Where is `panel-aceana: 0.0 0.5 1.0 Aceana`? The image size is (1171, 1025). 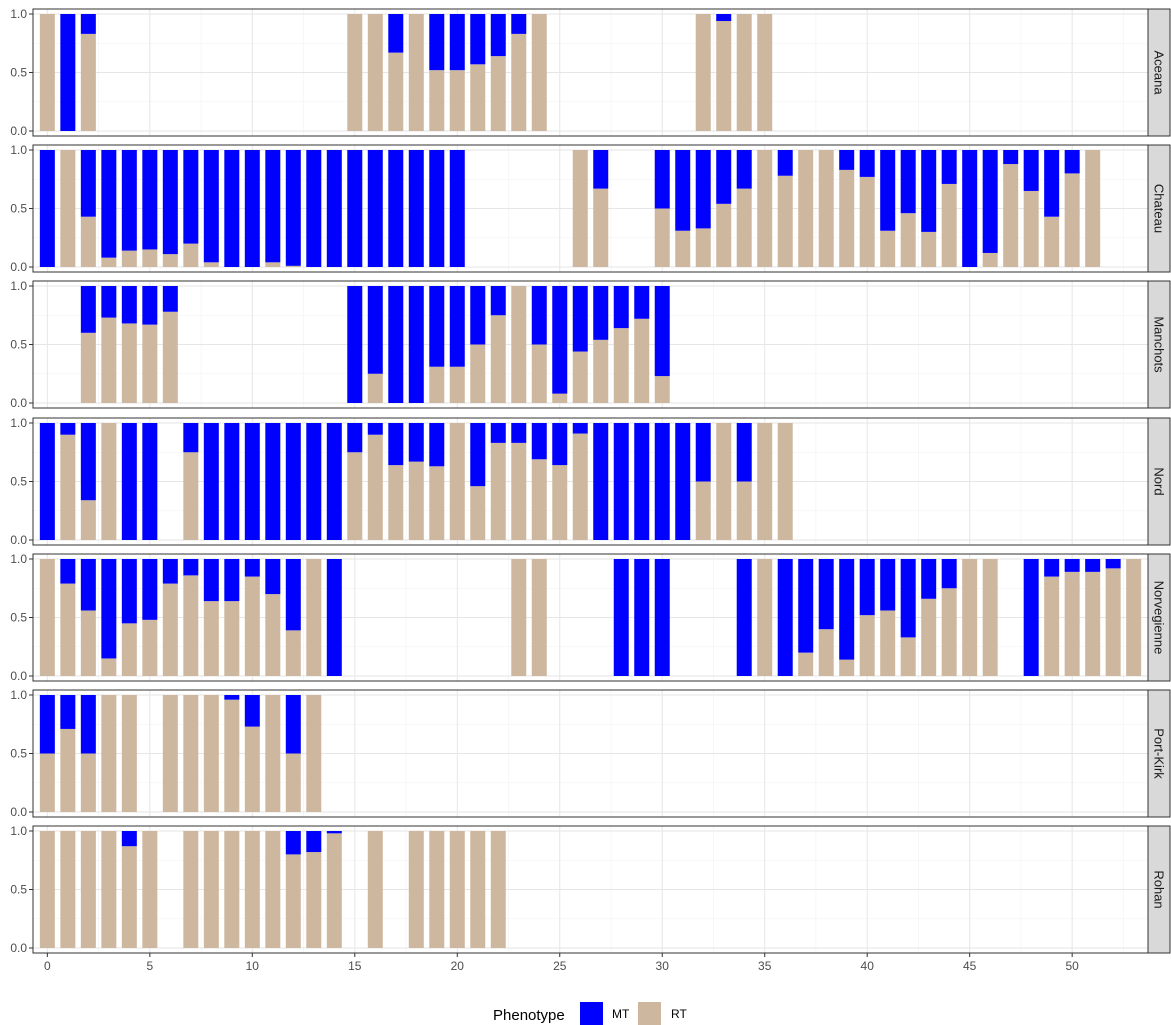 panel-aceana: 0.0 0.5 1.0 Aceana is located at coordinates (590, 72).